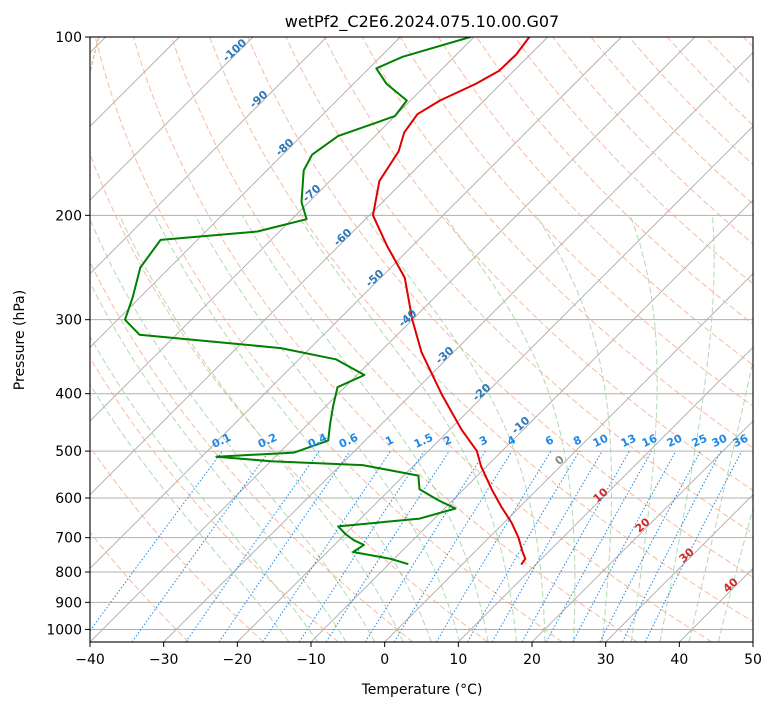 This screenshot has width=775, height=708. Describe the element at coordinates (68, 38) in the screenshot. I see `y-tick-label: 100` at that location.